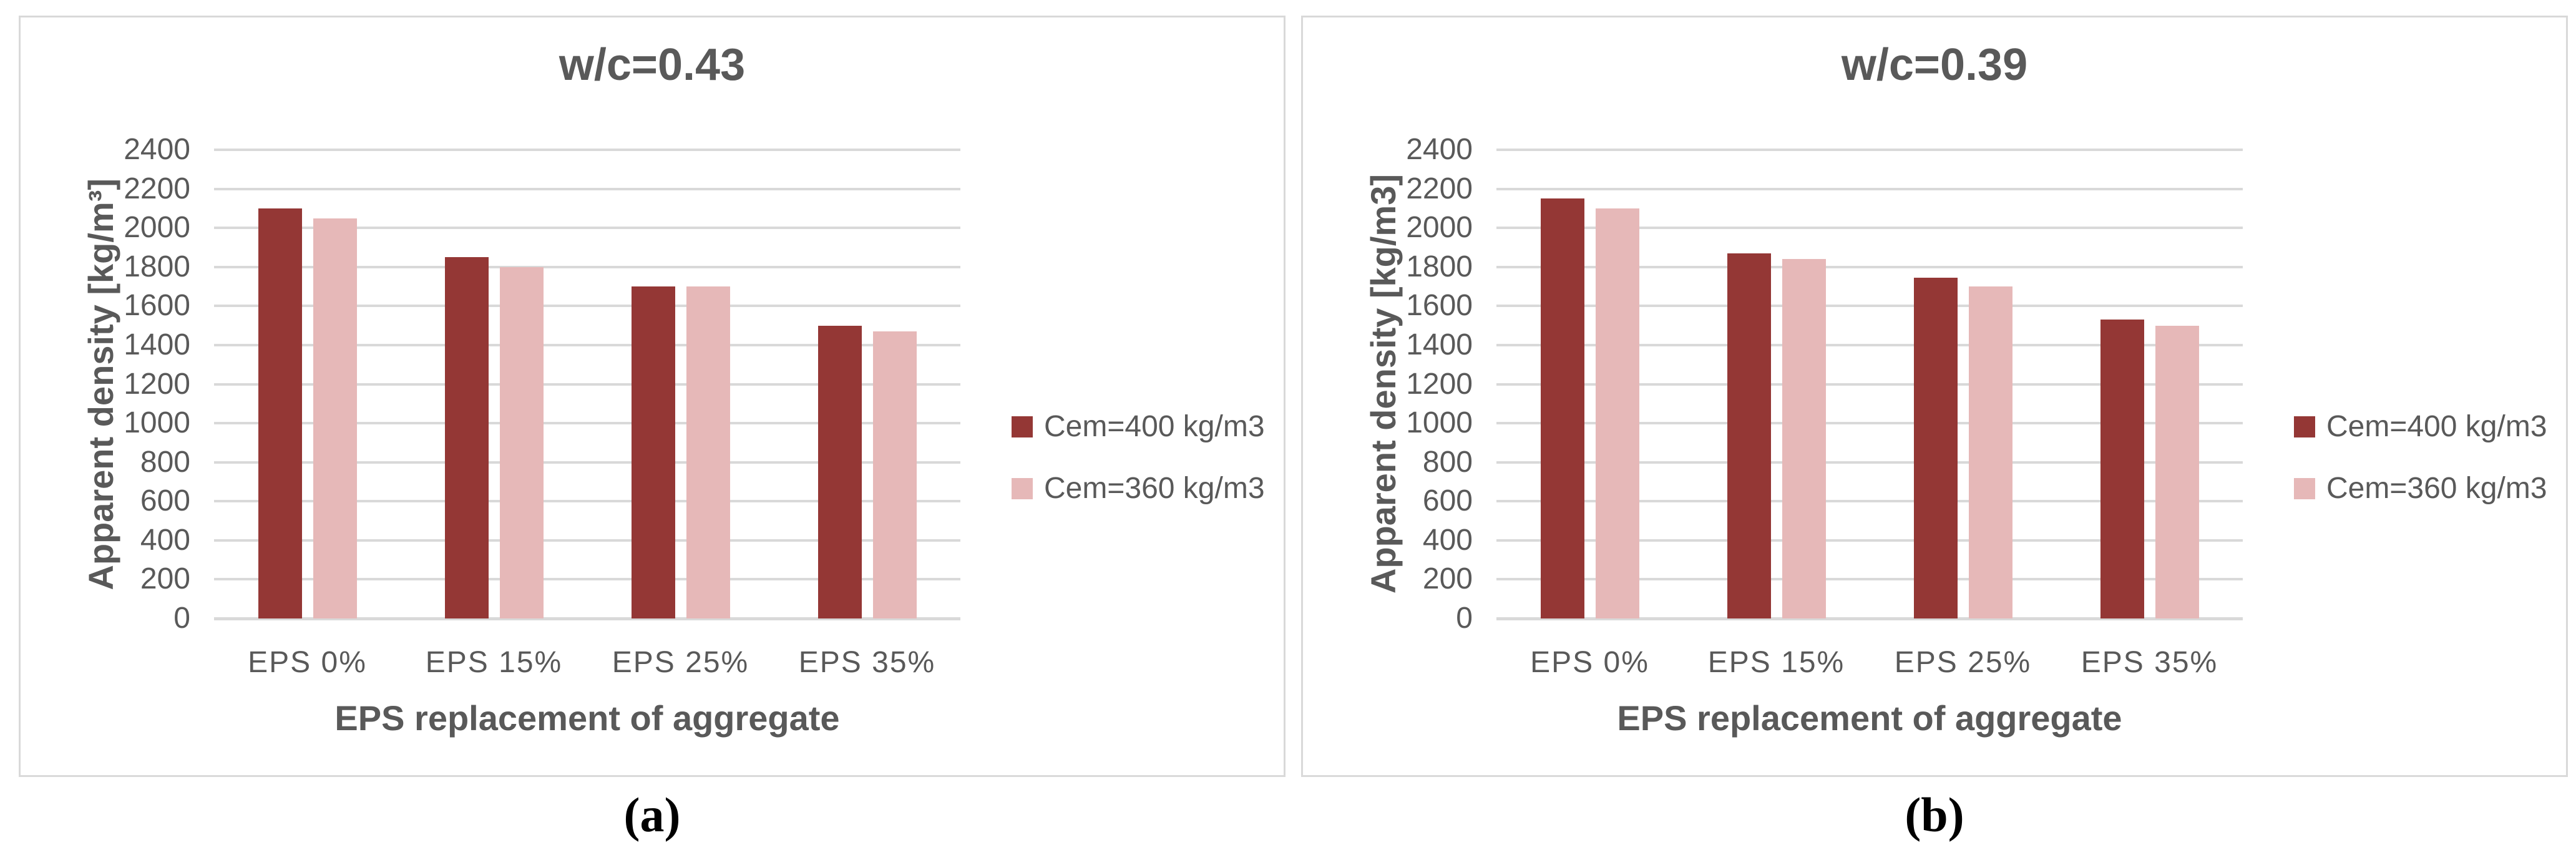 The width and height of the screenshot is (2576, 850). What do you see at coordinates (1934, 815) in the screenshot?
I see `subfigure-label-b: (b)` at bounding box center [1934, 815].